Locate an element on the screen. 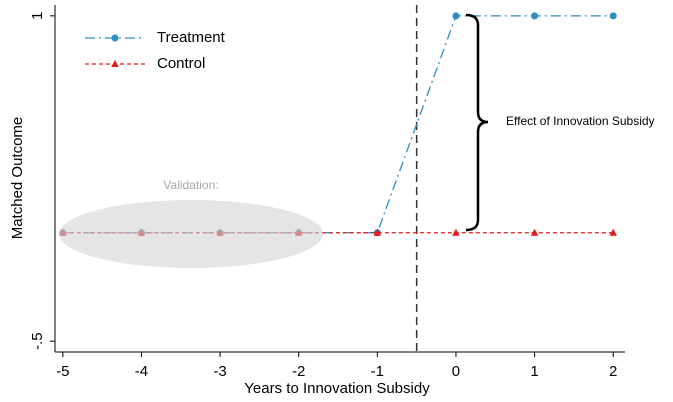  y-tick-label: -.5 is located at coordinates (37, 341).